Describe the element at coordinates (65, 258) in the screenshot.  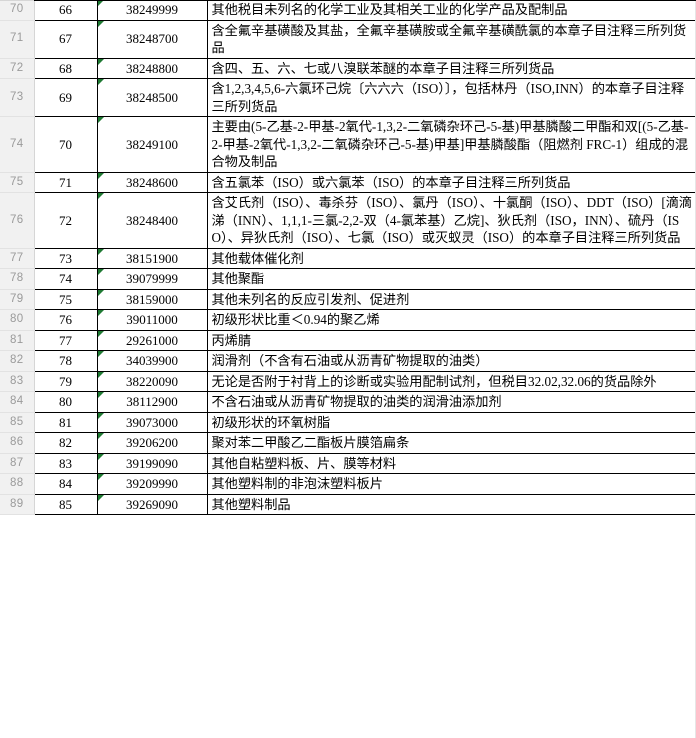
I see `sequence-cell: 73` at that location.